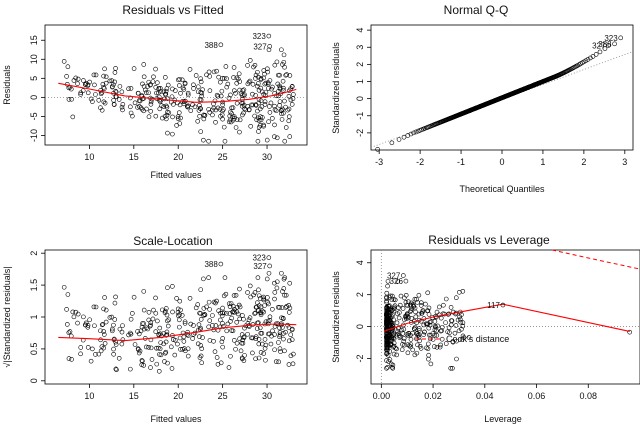 The height and width of the screenshot is (430, 640). Describe the element at coordinates (34, 135) in the screenshot. I see `y-tick-label: -10` at that location.